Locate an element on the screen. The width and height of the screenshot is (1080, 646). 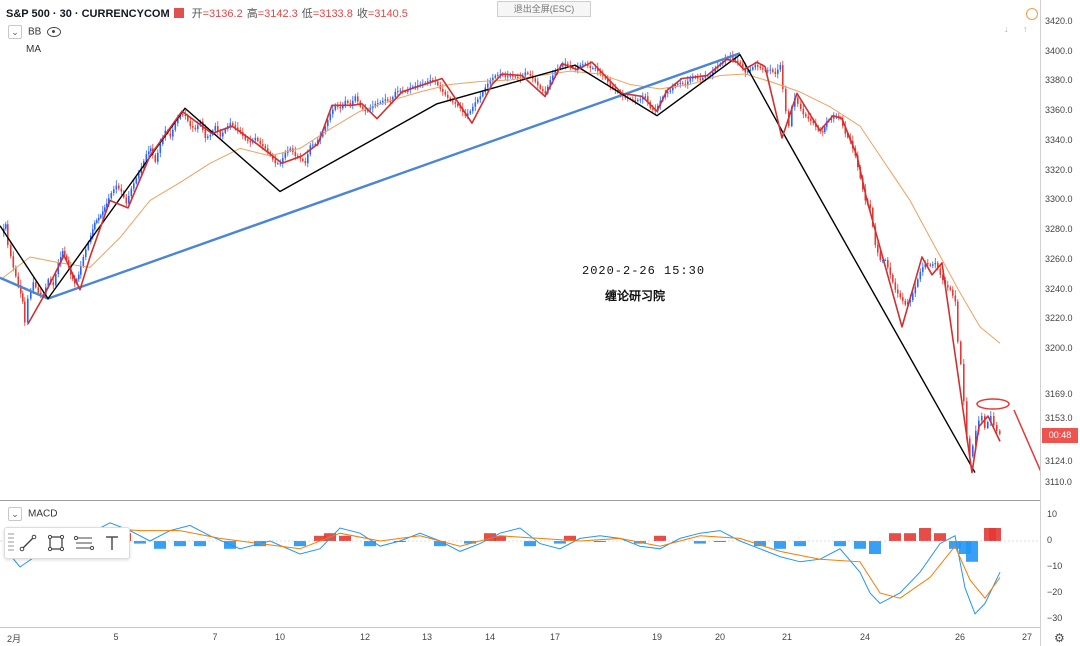
rectangle-icon is located at coordinates (56, 543).